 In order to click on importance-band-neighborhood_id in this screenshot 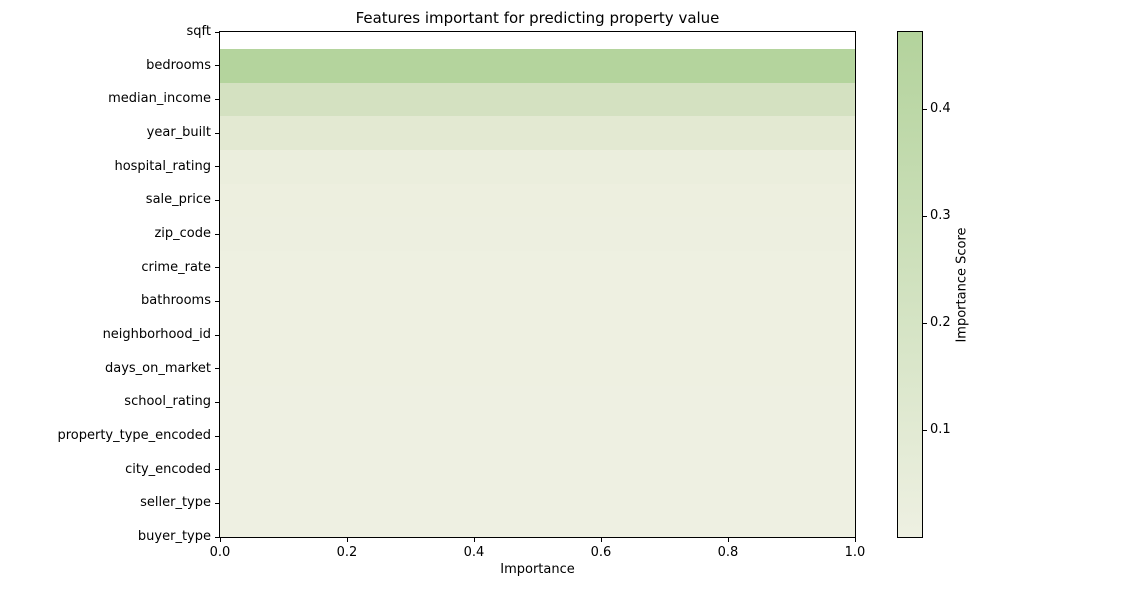, I will do `click(537, 335)`.